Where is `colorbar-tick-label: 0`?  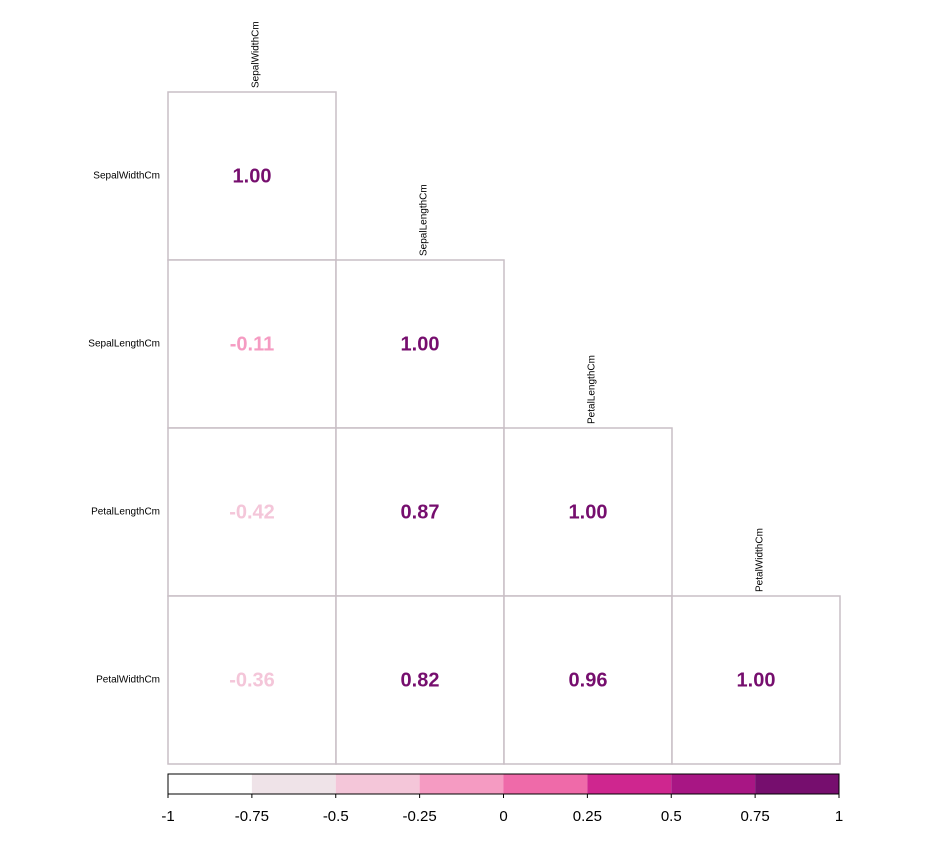
colorbar-tick-label: 0 is located at coordinates (503, 816).